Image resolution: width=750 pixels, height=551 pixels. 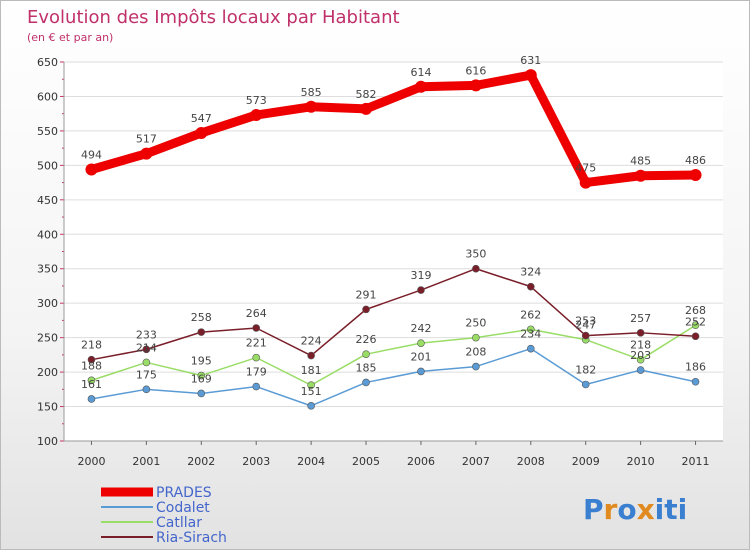 What do you see at coordinates (91, 154) in the screenshot?
I see `data-label-prades: 494` at bounding box center [91, 154].